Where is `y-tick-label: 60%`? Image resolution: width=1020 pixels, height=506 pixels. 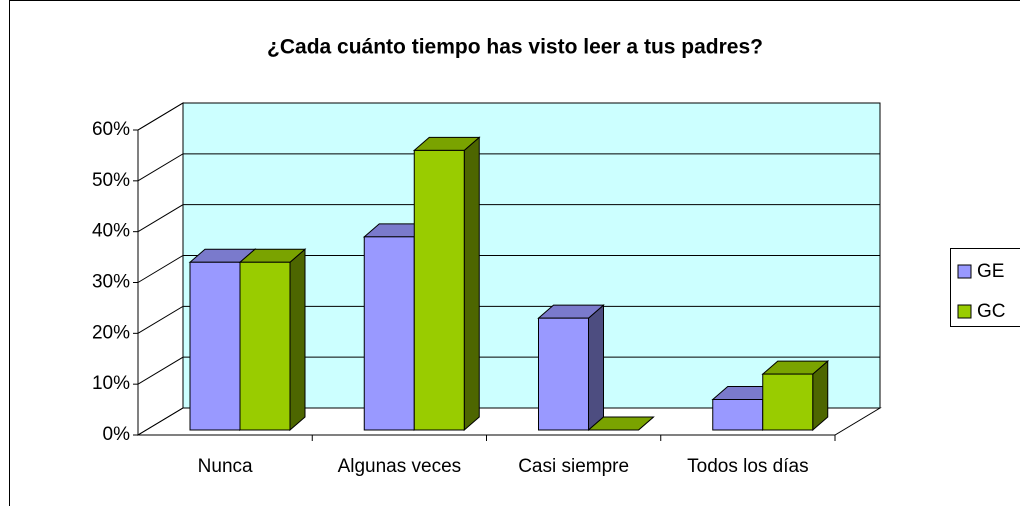
y-tick-label: 60% is located at coordinates (111, 129).